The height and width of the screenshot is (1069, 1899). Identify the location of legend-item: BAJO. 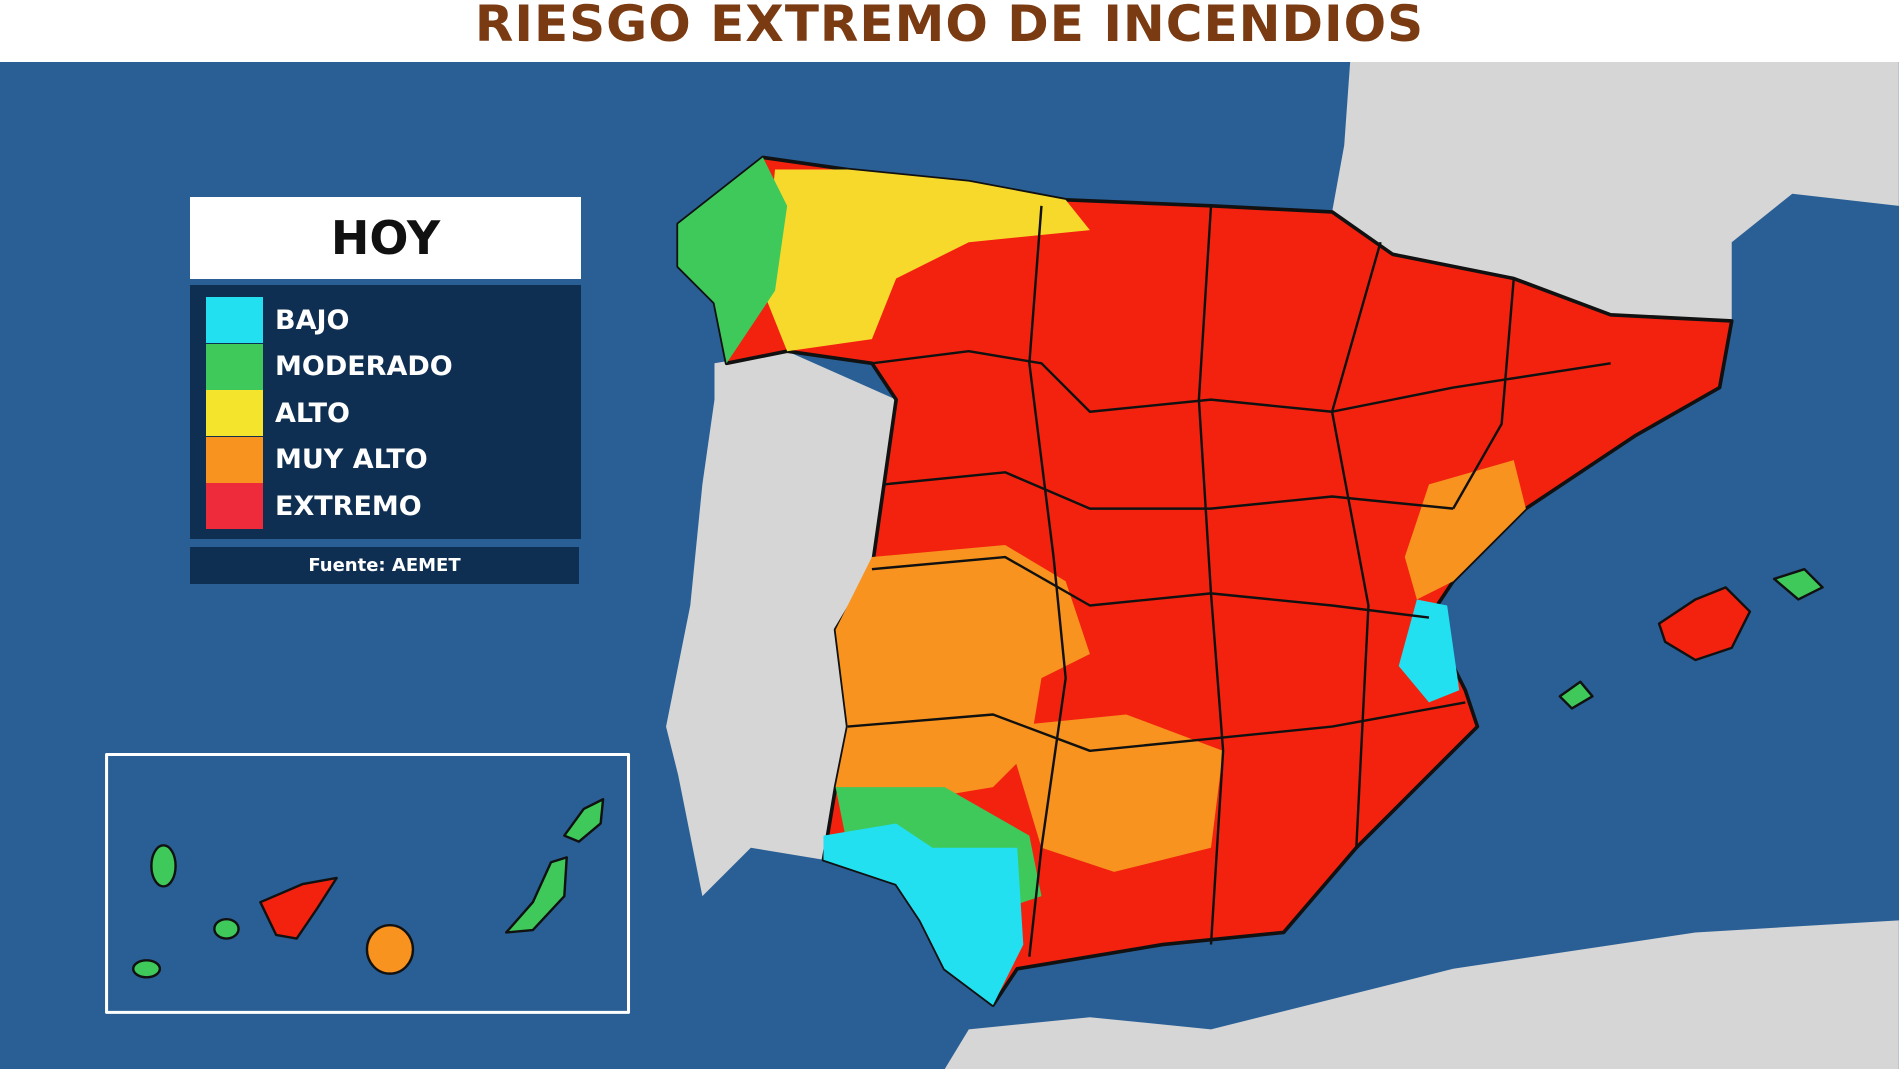
(277, 320).